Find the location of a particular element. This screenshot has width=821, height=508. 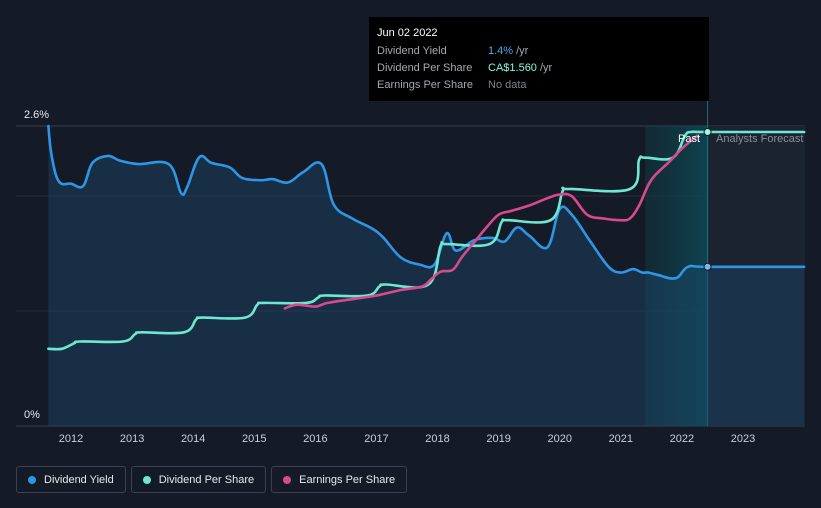

x-tick-label: 2021 is located at coordinates (621, 439).